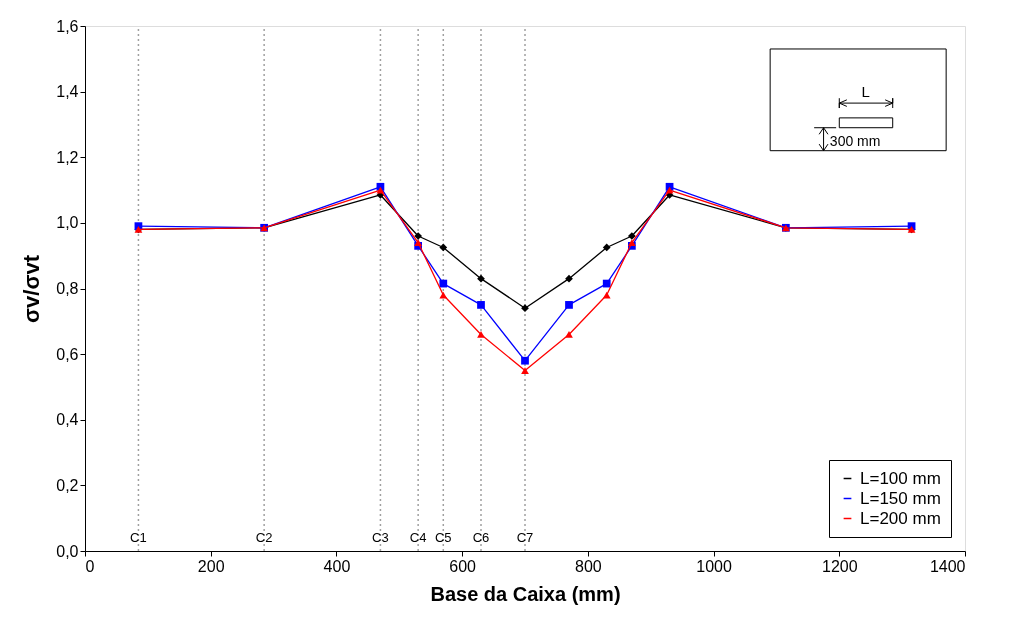  Describe the element at coordinates (481, 537) in the screenshot. I see `ref-line-label: C6` at that location.